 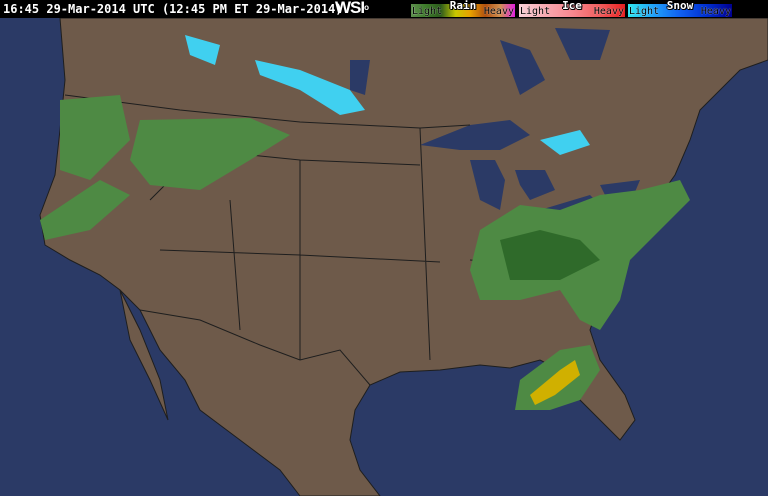 I want to click on legend-ice: Ice Light Heavy, so click(x=572, y=8).